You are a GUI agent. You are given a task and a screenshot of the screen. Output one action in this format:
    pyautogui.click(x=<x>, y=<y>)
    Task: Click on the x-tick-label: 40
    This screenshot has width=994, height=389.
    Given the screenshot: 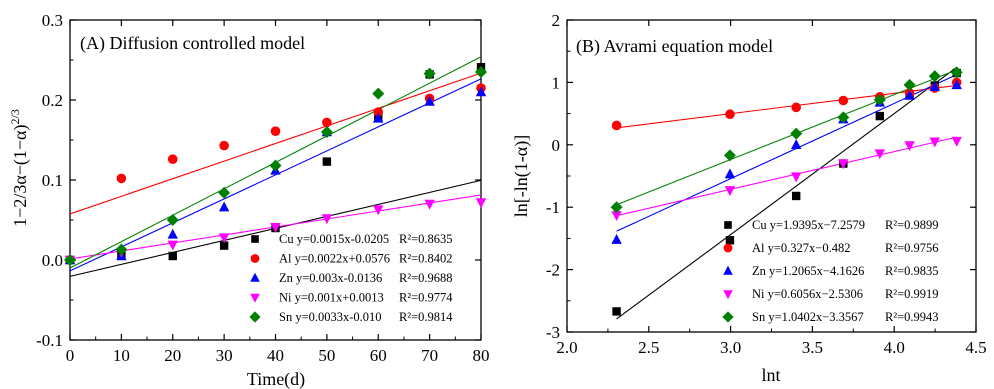 What is the action you would take?
    pyautogui.click(x=275, y=355)
    